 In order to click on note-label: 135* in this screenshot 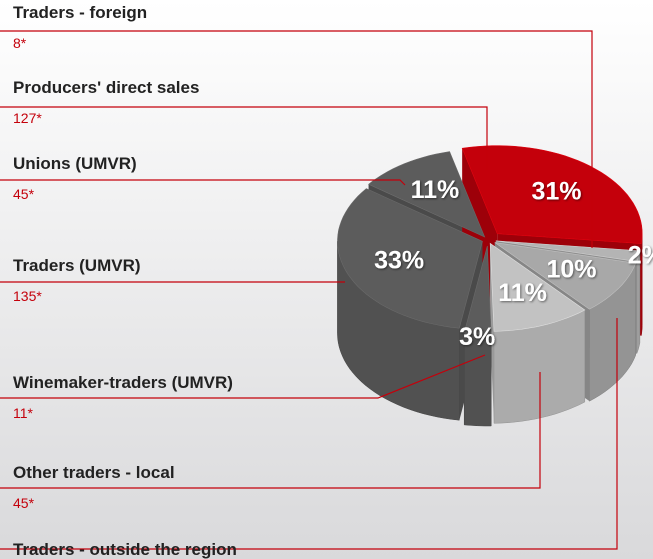, I will do `click(27, 296)`.